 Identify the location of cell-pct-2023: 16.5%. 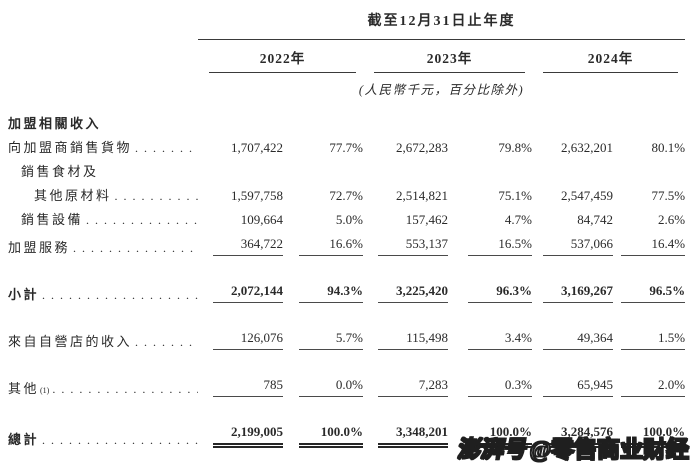
(490, 245).